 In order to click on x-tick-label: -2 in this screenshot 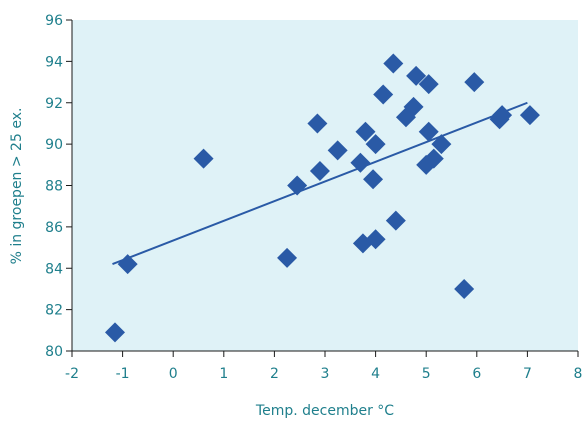, I will do `click(72, 374)`.